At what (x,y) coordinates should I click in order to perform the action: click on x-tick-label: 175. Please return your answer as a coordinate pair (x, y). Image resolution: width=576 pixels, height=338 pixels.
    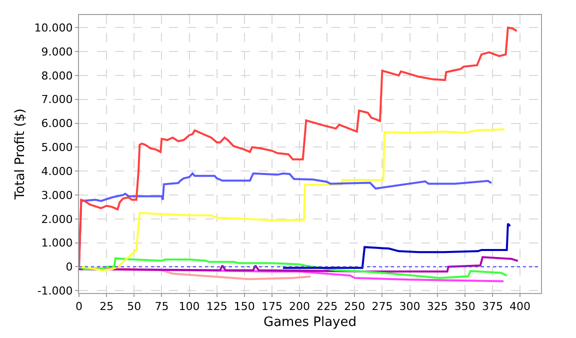
    Looking at the image, I should click on (271, 307).